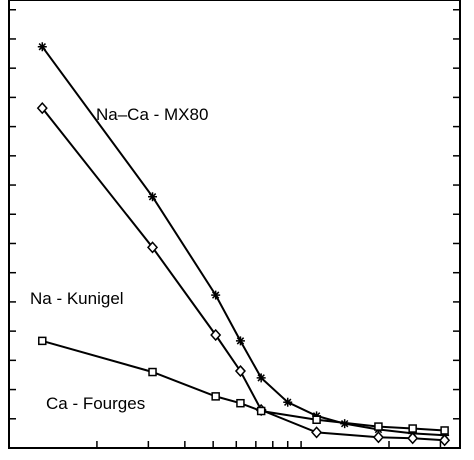 The height and width of the screenshot is (460, 474). What do you see at coordinates (77, 298) in the screenshot?
I see `series-label-na-kunigel: Na - Kunigel` at bounding box center [77, 298].